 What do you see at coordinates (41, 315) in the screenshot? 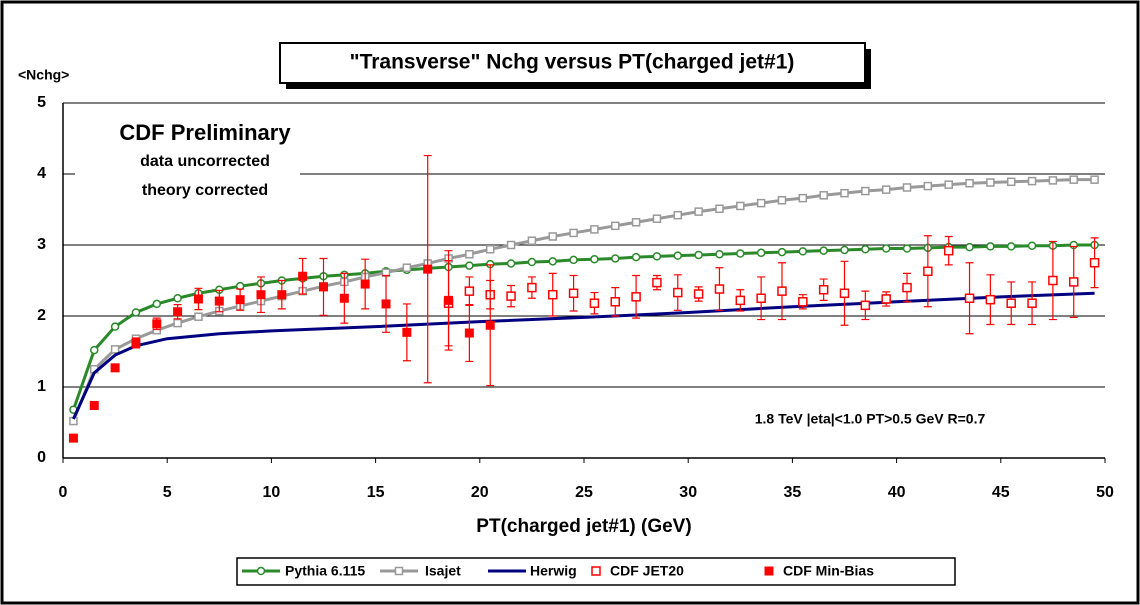
I see `y-tick-label: 2` at bounding box center [41, 315].